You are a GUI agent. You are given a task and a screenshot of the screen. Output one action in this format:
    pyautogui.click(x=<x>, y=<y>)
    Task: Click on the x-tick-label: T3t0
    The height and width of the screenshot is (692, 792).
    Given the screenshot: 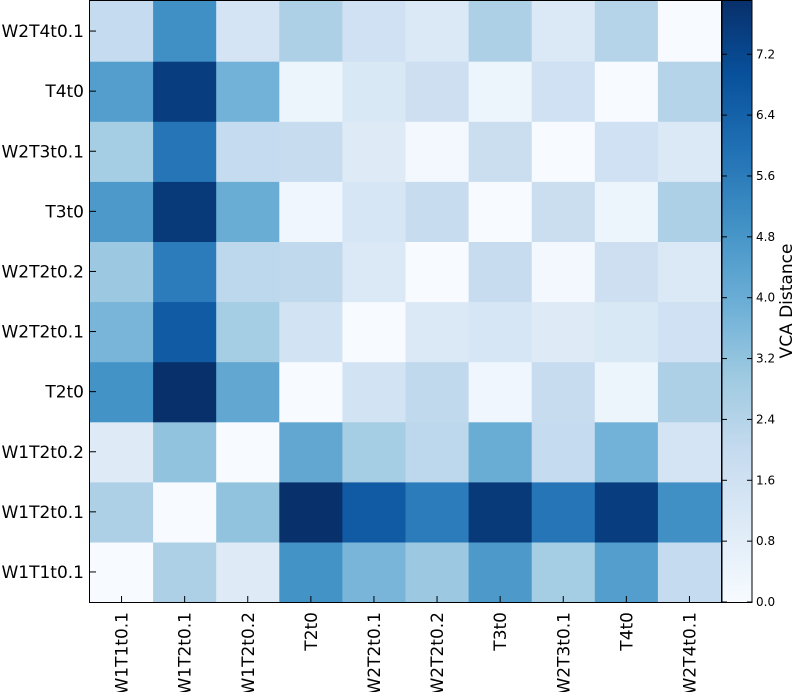 What is the action you would take?
    pyautogui.click(x=501, y=632)
    